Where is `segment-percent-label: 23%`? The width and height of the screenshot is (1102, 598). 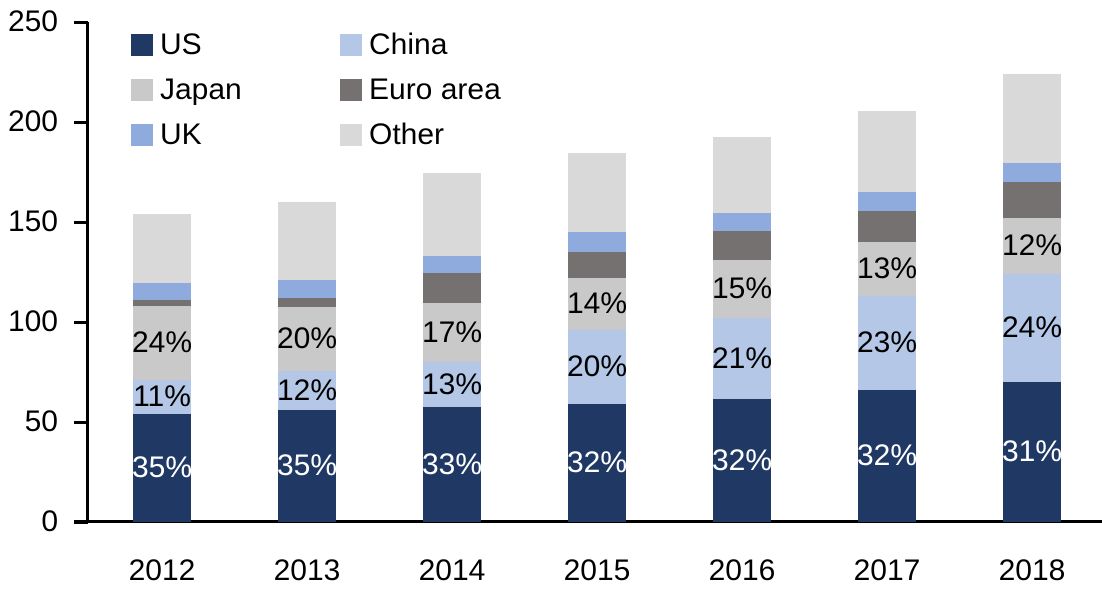 segment-percent-label: 23% is located at coordinates (887, 342).